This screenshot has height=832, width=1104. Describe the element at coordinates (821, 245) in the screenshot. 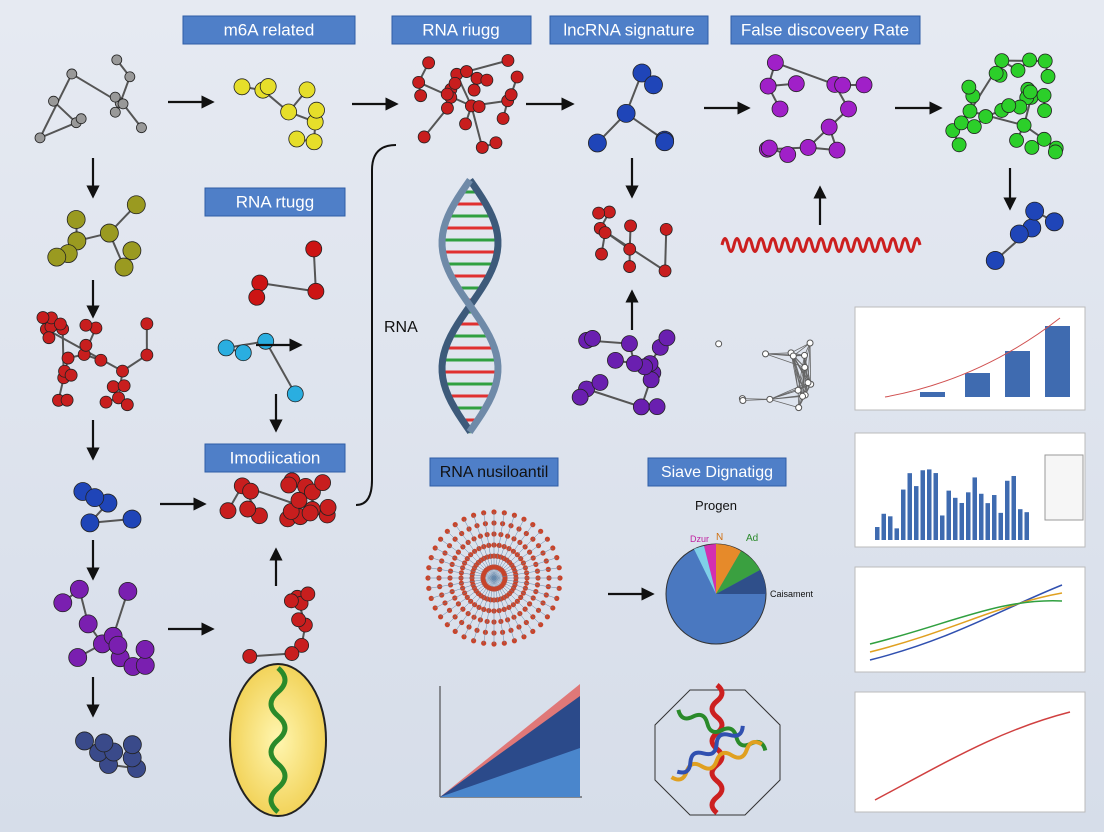

I see `wave` at that location.